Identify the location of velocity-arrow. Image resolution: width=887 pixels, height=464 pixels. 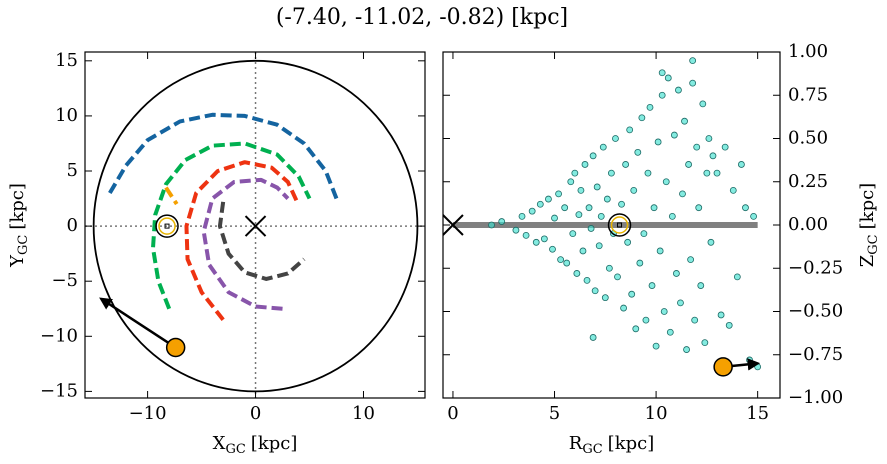
(138, 323).